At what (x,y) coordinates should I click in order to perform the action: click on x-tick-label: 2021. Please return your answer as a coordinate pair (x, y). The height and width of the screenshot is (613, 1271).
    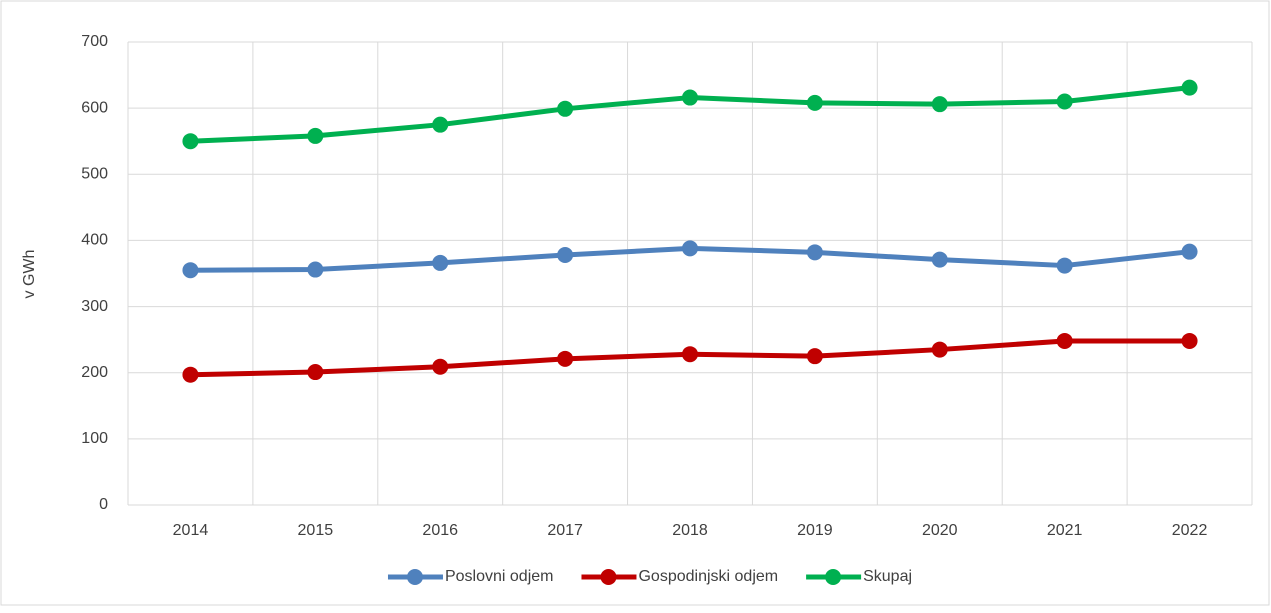
    Looking at the image, I should click on (1065, 530).